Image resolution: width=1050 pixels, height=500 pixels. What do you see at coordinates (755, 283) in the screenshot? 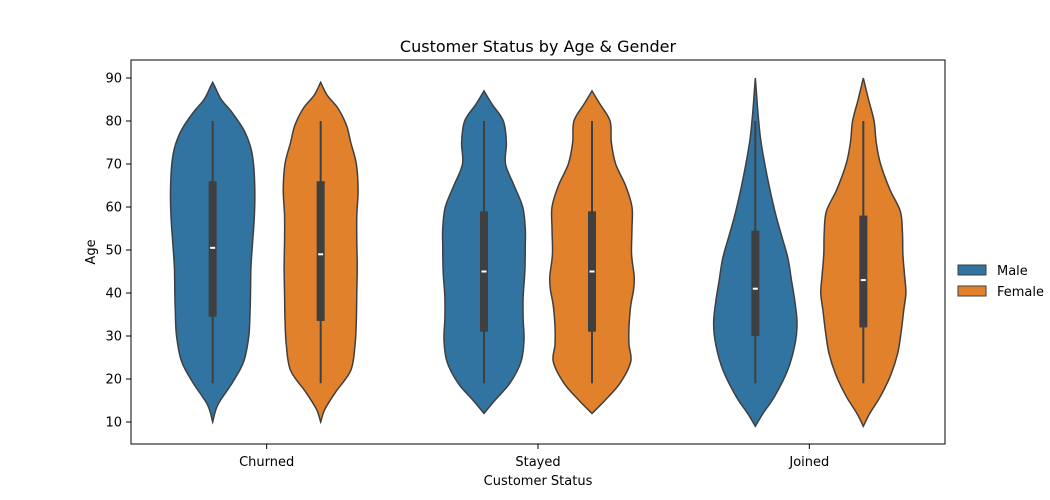
I see `iqr-box-male-joined` at bounding box center [755, 283].